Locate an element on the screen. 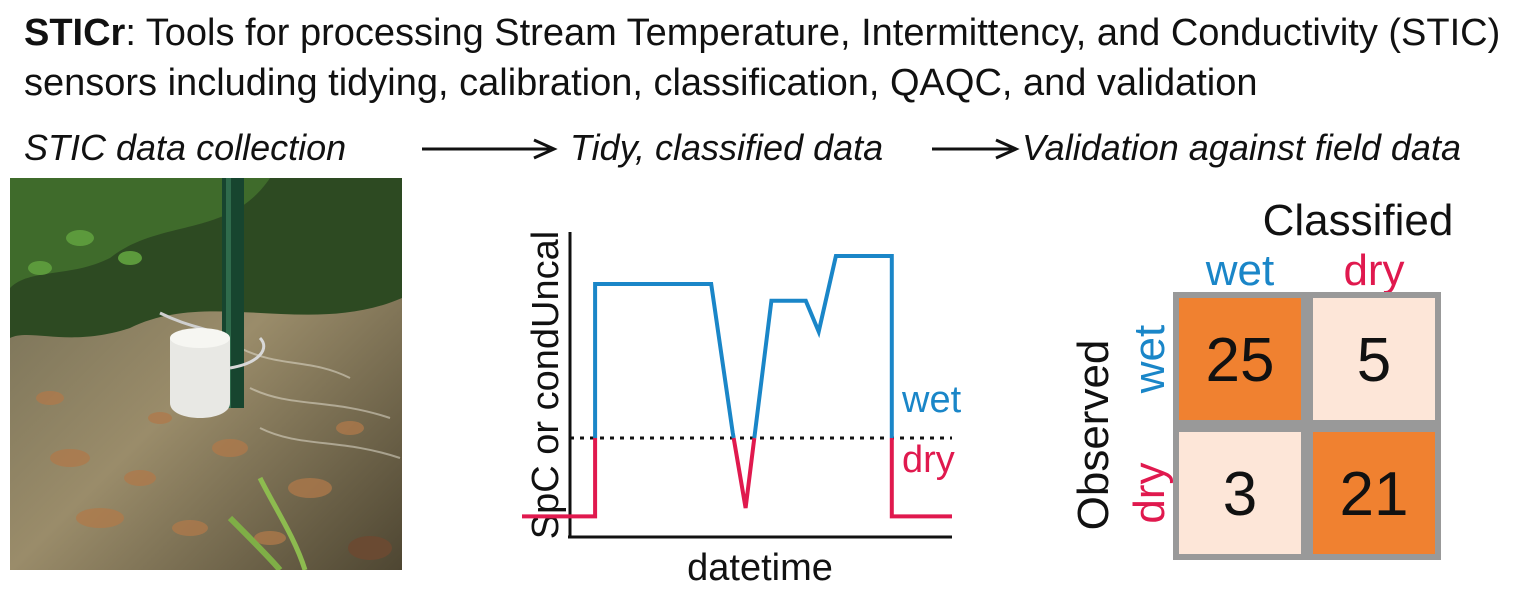  matrix-value-dry-wet: 3 is located at coordinates (1240, 494).